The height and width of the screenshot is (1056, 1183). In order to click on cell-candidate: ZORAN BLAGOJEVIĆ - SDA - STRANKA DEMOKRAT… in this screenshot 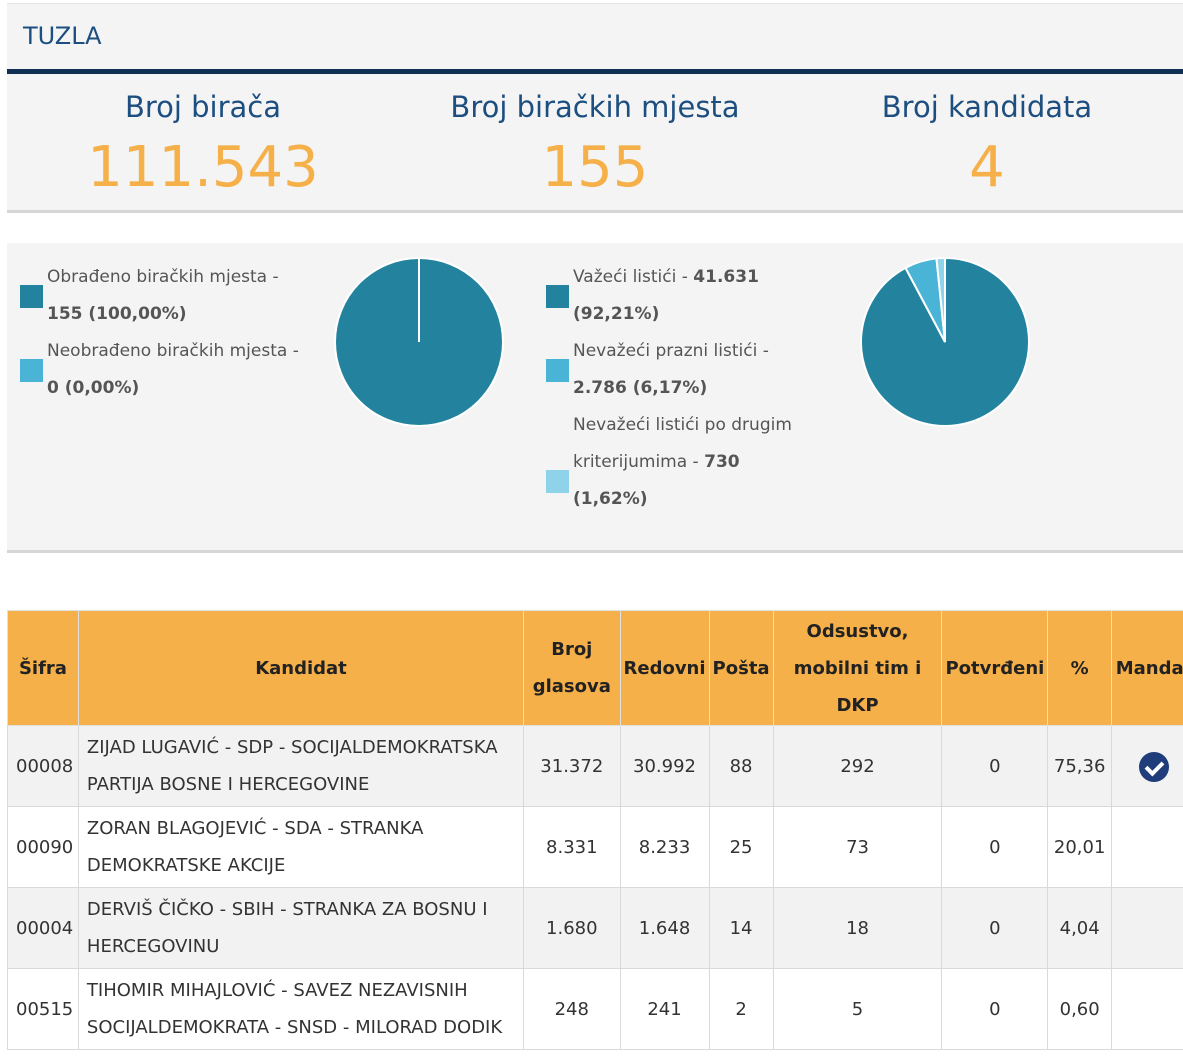, I will do `click(301, 847)`.